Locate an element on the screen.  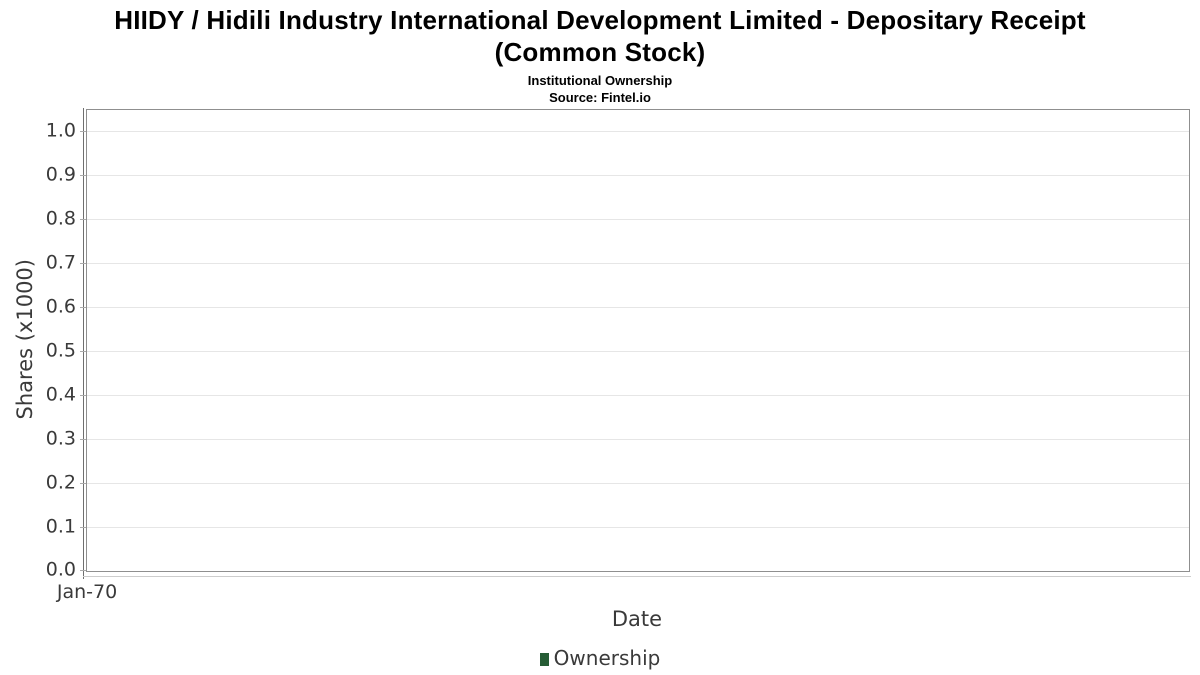
y-tick-label: 0.8 is located at coordinates (60, 218).